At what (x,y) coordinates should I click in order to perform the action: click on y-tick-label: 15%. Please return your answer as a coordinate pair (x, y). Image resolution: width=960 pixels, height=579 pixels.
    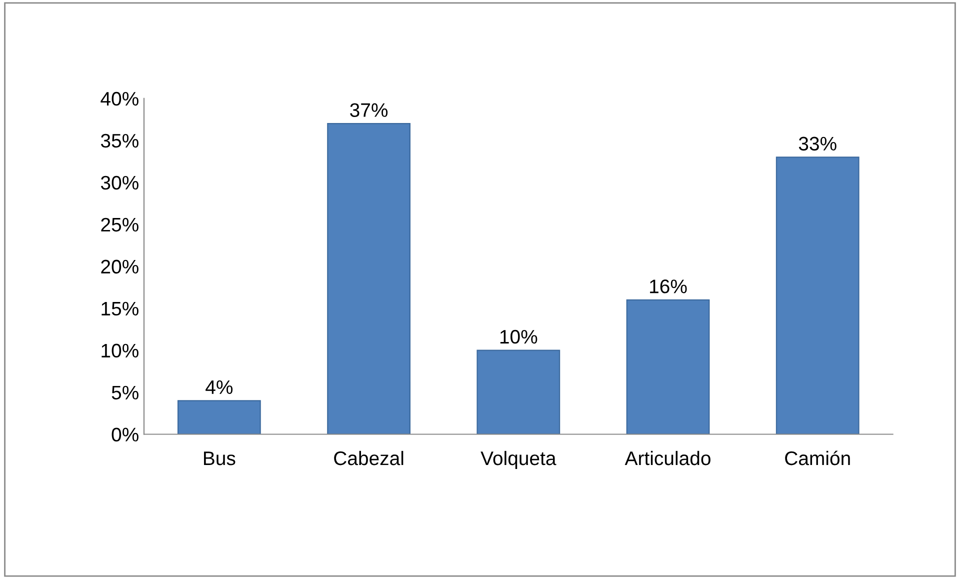
    Looking at the image, I should click on (120, 309).